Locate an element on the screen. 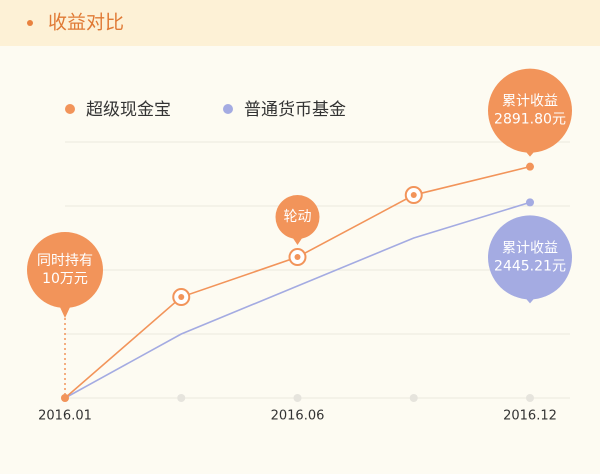 The height and width of the screenshot is (474, 600). x-tick-label: 2016.12 is located at coordinates (530, 416).